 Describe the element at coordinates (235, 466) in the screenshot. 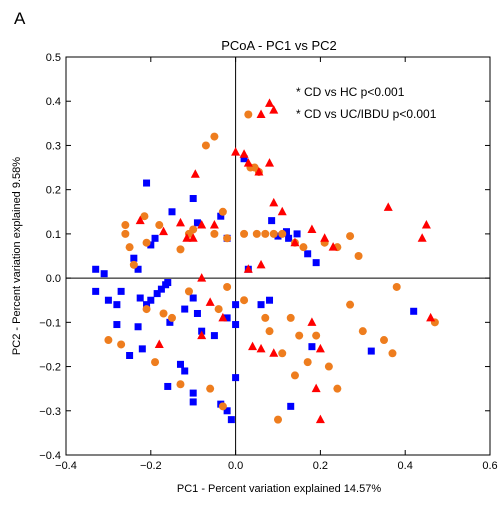

I see `x-tick-label: 0.0` at that location.